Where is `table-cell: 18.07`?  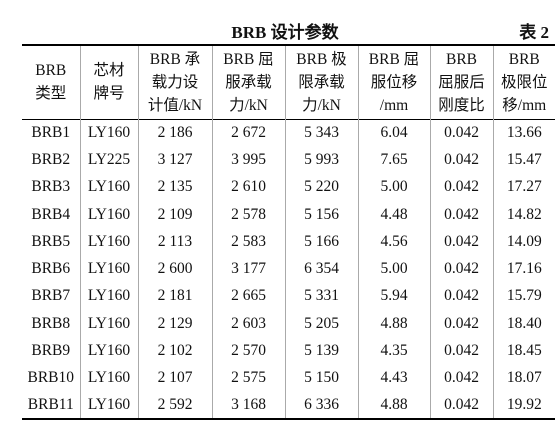 table-cell: 18.07 is located at coordinates (523, 378).